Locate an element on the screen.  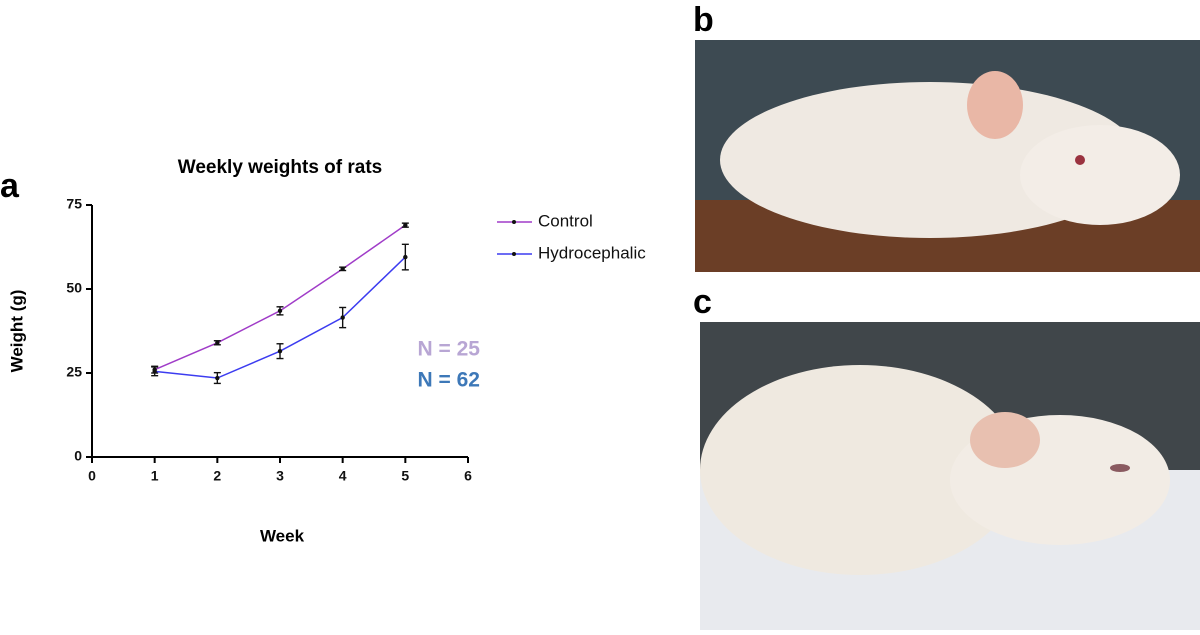
series-line is located at coordinates (280, 317).